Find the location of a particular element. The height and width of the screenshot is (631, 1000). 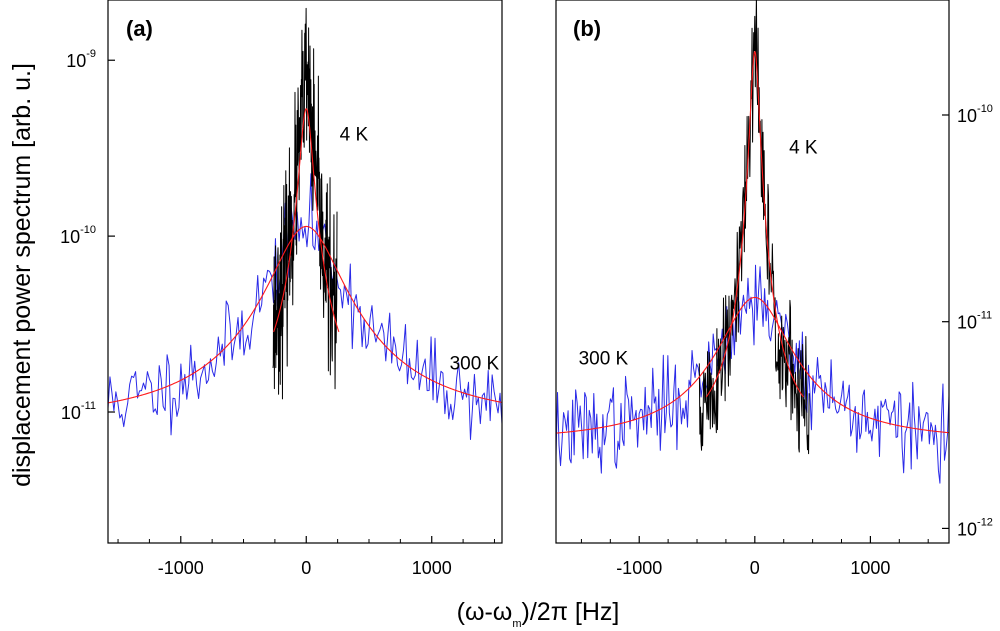

panel-a-y-tick-label: 10-11 is located at coordinates (78, 411).